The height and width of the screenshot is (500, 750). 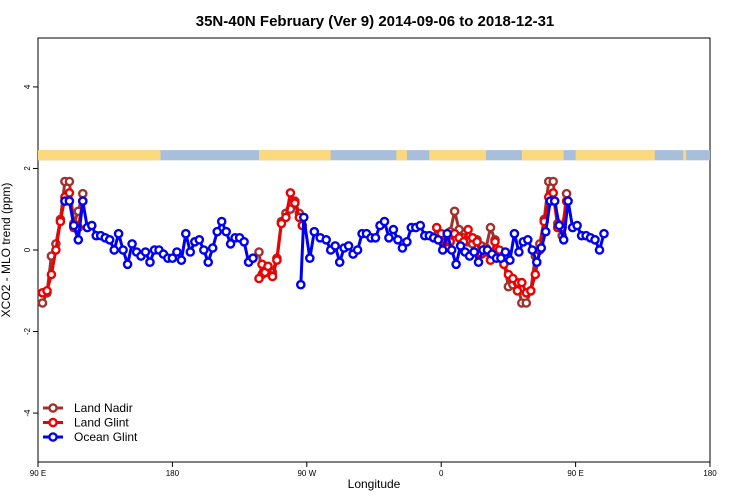 What do you see at coordinates (27, 168) in the screenshot?
I see `y-tick-label: 2` at bounding box center [27, 168].